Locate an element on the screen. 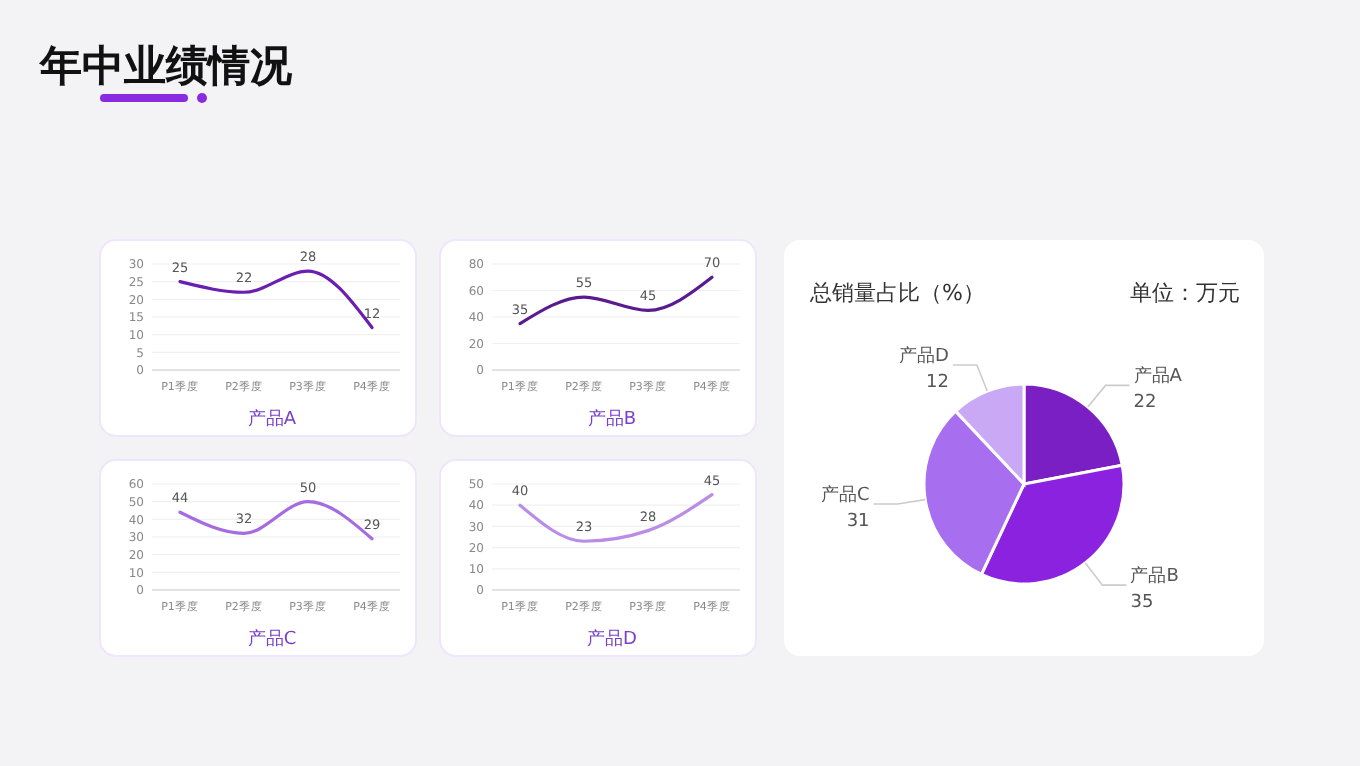 This screenshot has height=766, width=1360. chart-title: 总销量占比（%） is located at coordinates (896, 293).